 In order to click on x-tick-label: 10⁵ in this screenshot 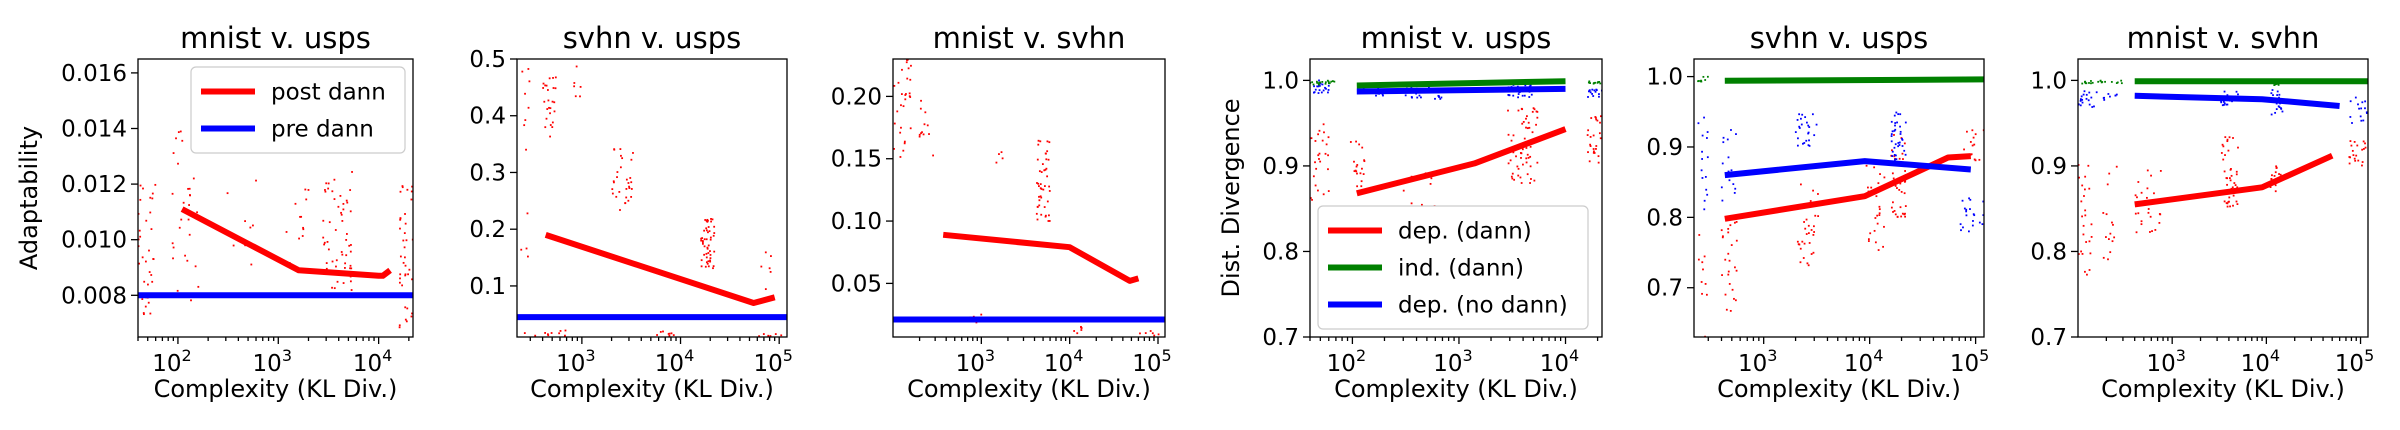, I will do `click(1151, 361)`.